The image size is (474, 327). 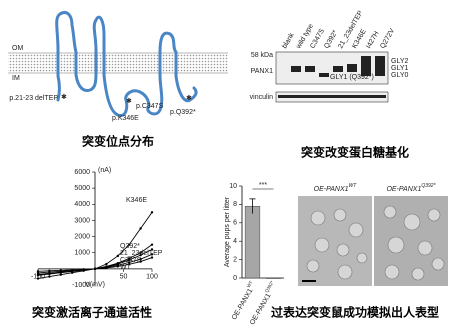 I want to click on lane-label: blank, so click(x=288, y=40).